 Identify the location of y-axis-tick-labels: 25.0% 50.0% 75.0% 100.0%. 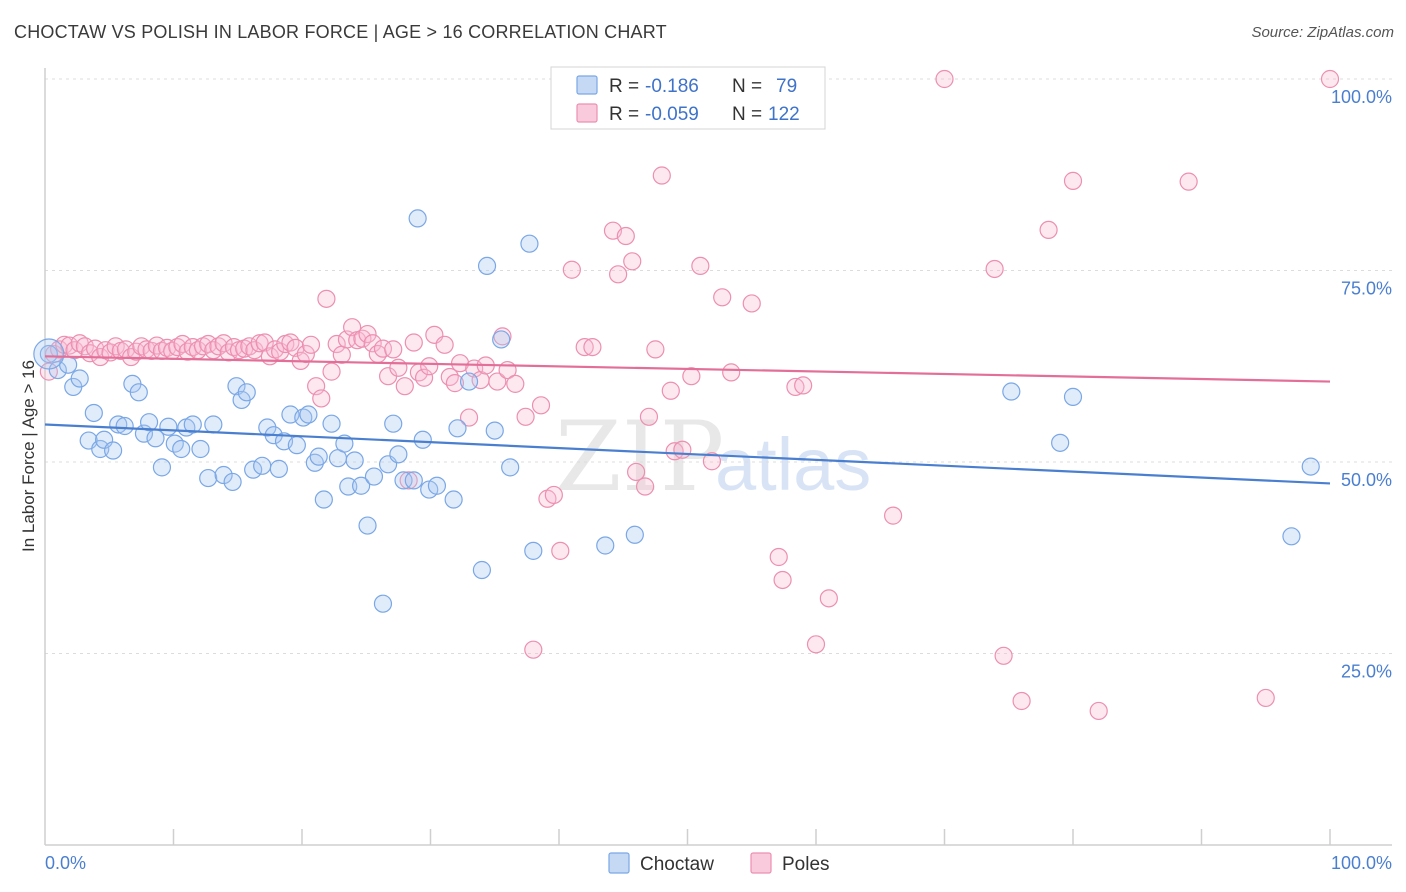
(1361, 384).